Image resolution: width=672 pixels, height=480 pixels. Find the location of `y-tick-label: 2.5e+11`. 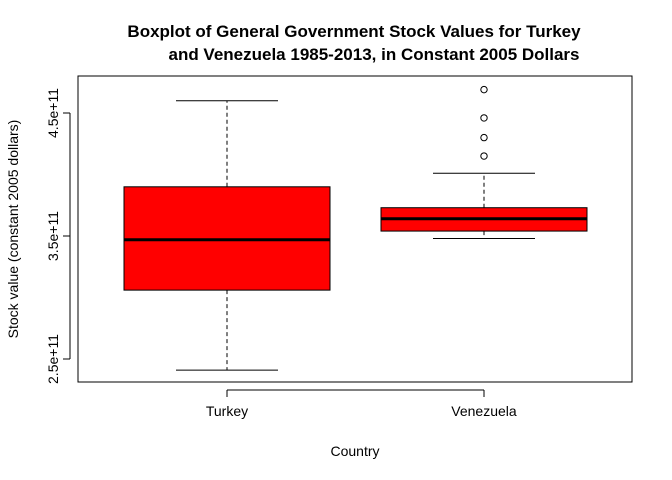

y-tick-label: 2.5e+11 is located at coordinates (53, 359).